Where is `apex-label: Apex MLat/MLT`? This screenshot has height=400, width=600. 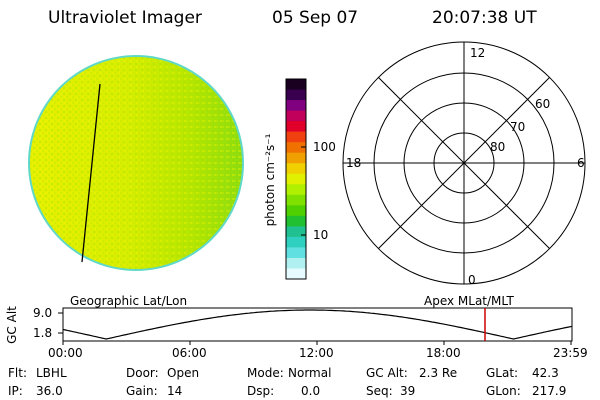 apex-label: Apex MLat/MLT is located at coordinates (469, 301).